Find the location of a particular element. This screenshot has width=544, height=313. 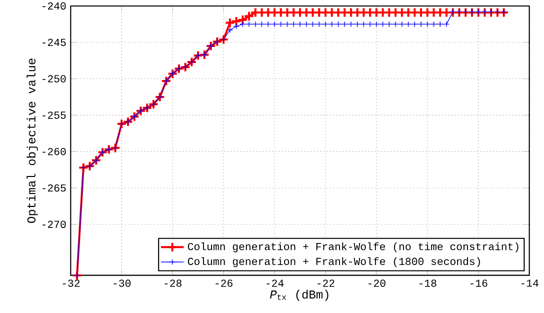

legend-label: Column generation + Frank-Wolfe (no time constraint) is located at coordinates (353, 247).